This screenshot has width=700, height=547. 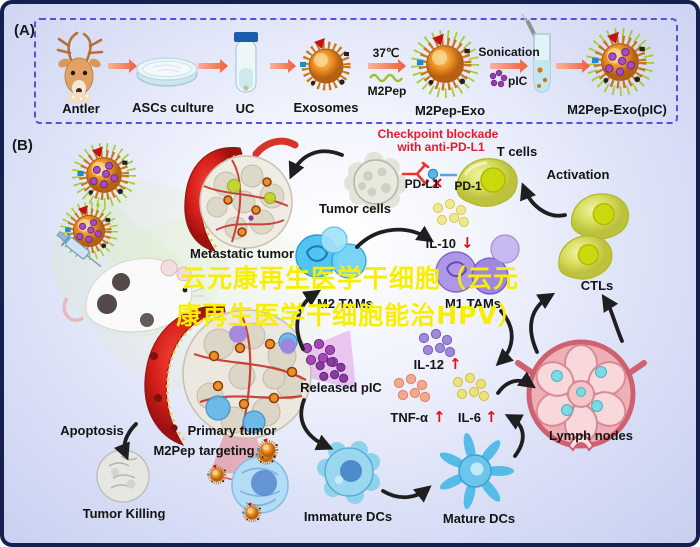 I want to click on label-primary-tumor: Primary tumor, so click(x=232, y=430).